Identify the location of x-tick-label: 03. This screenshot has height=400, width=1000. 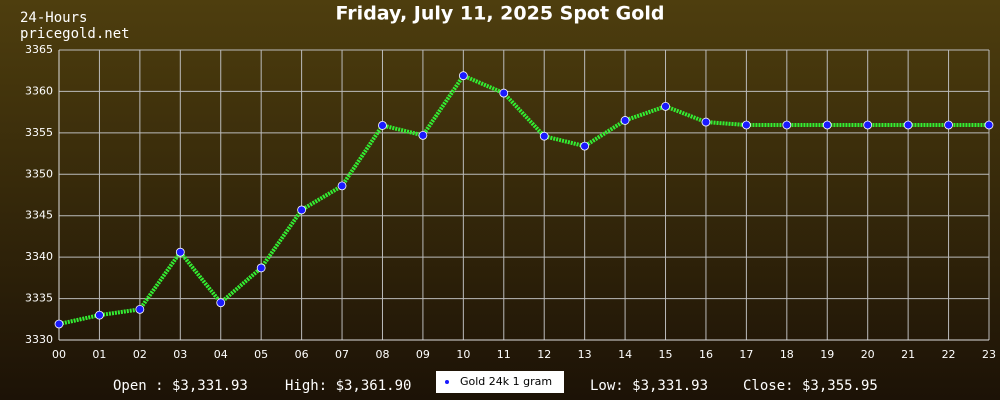
(180, 354).